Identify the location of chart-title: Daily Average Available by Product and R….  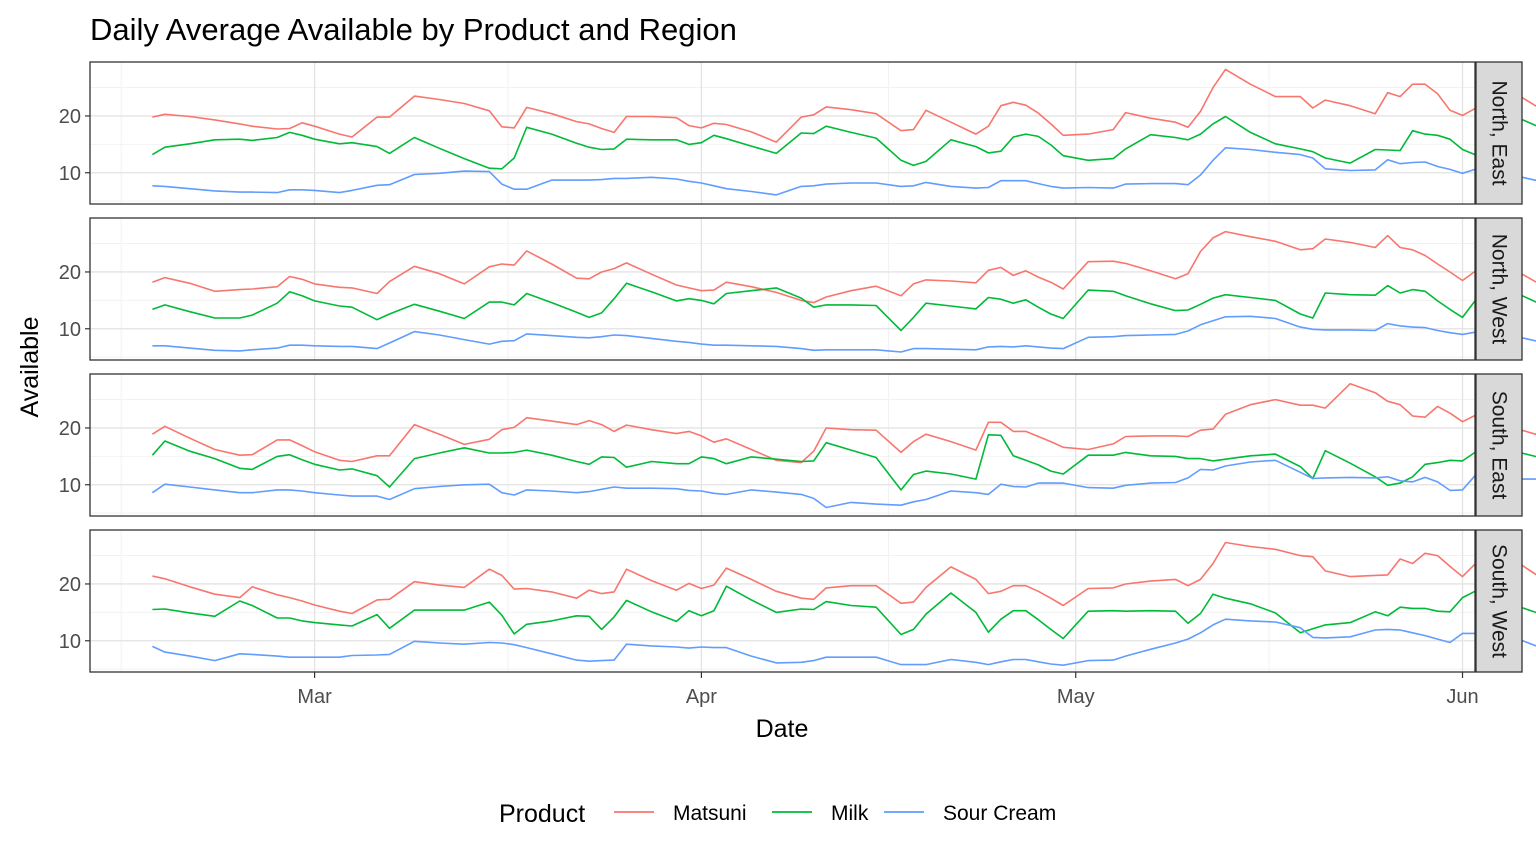
(413, 29).